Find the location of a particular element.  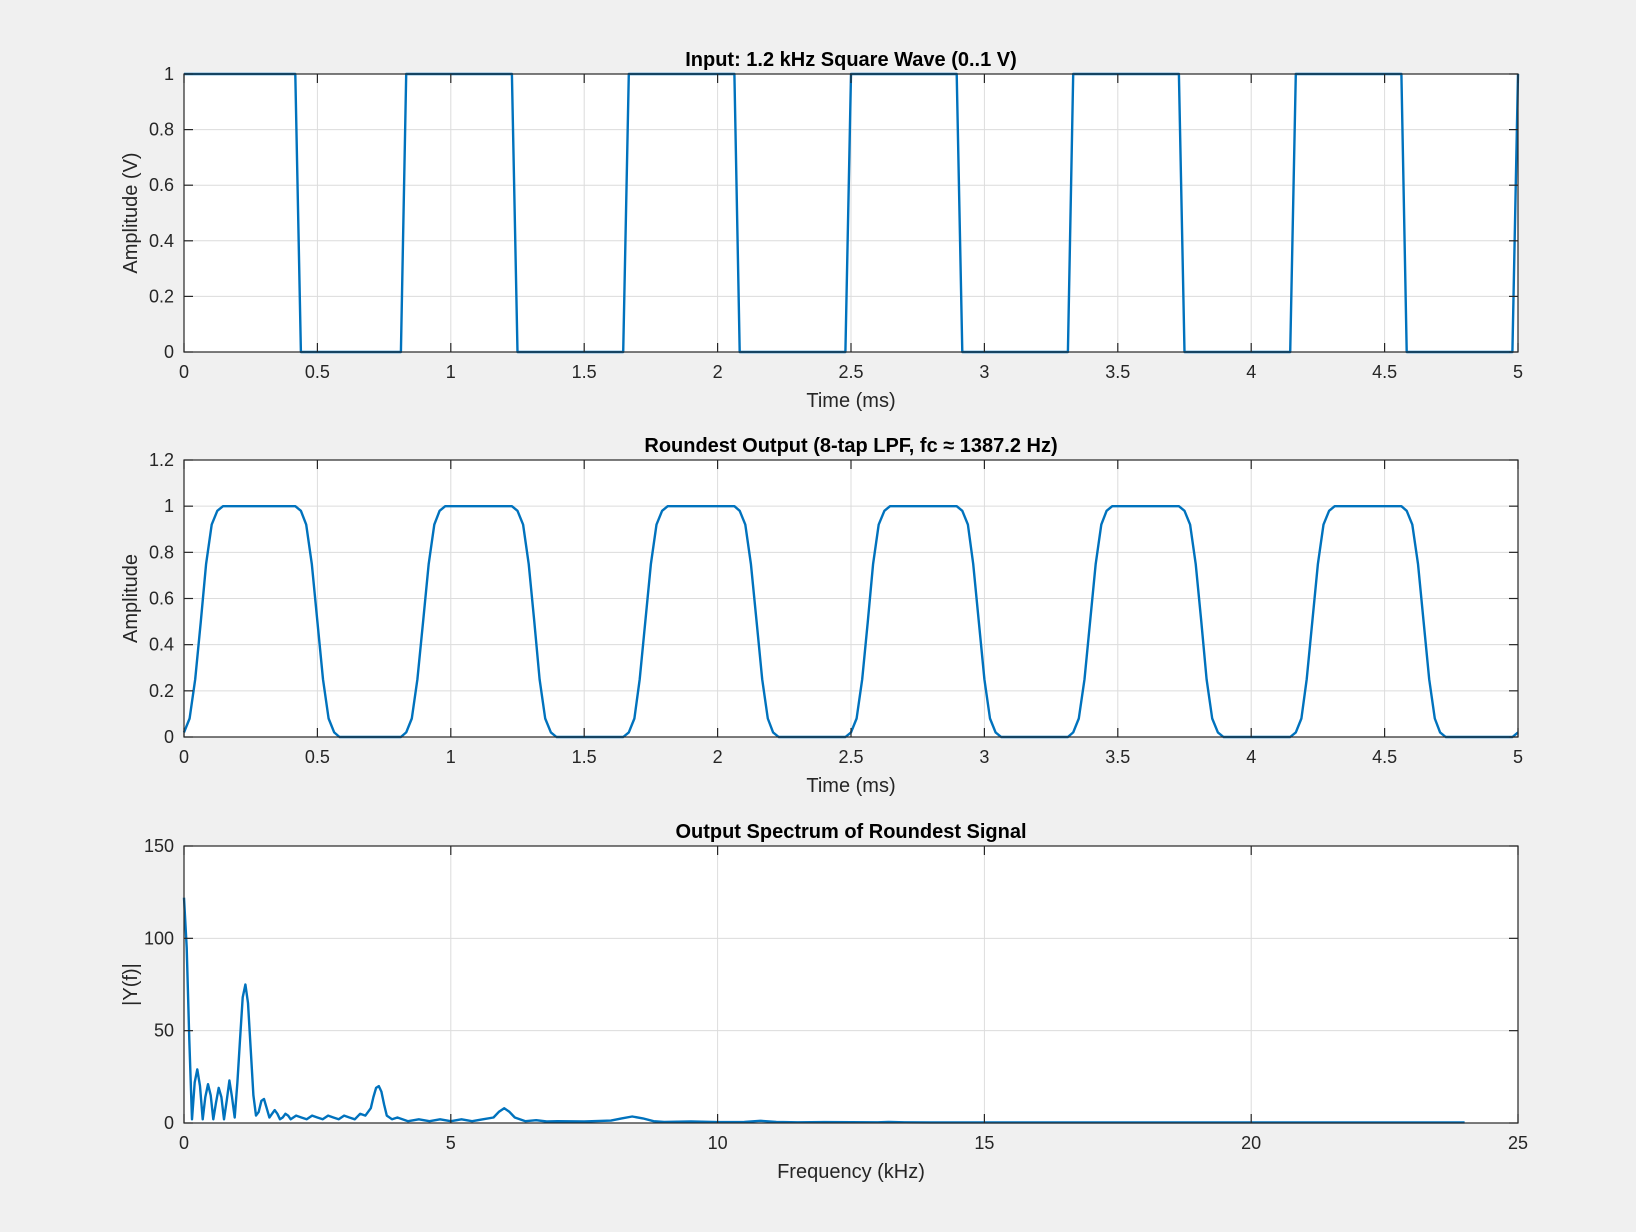

series-line is located at coordinates (823, 1010).